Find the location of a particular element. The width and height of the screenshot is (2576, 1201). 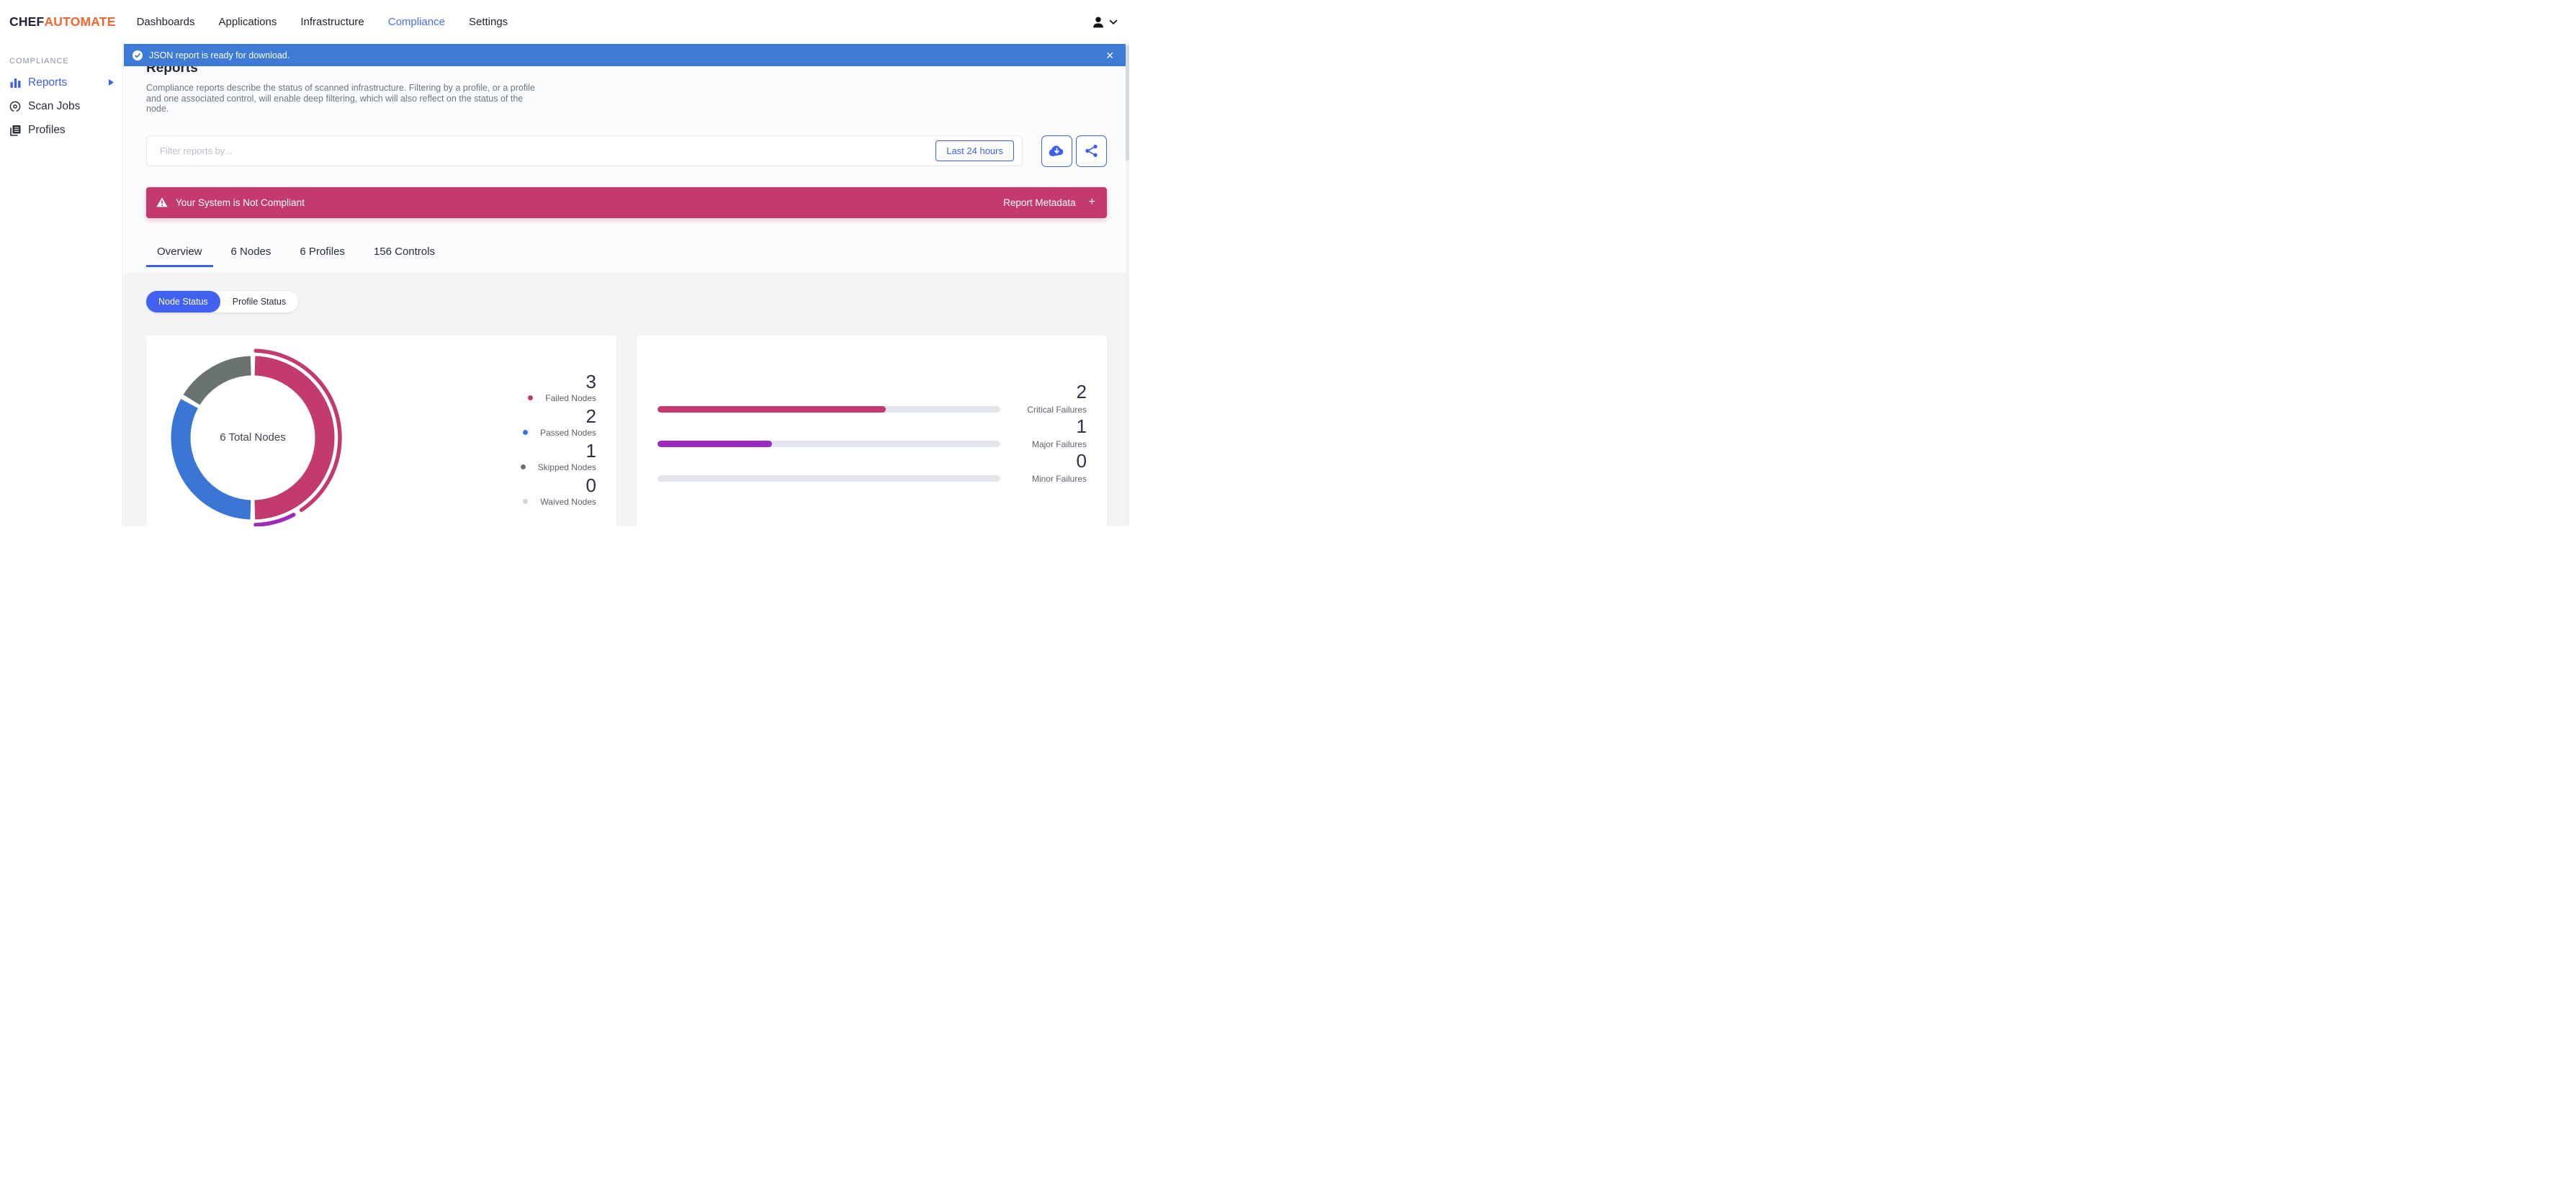

legend-label: Passed Nodes is located at coordinates (567, 432).